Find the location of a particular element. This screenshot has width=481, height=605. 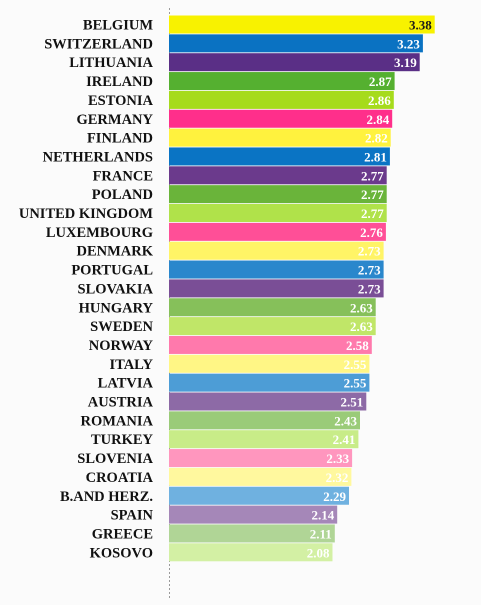

category-label-luxembourg: LUXEMBOURG is located at coordinates (99, 233).